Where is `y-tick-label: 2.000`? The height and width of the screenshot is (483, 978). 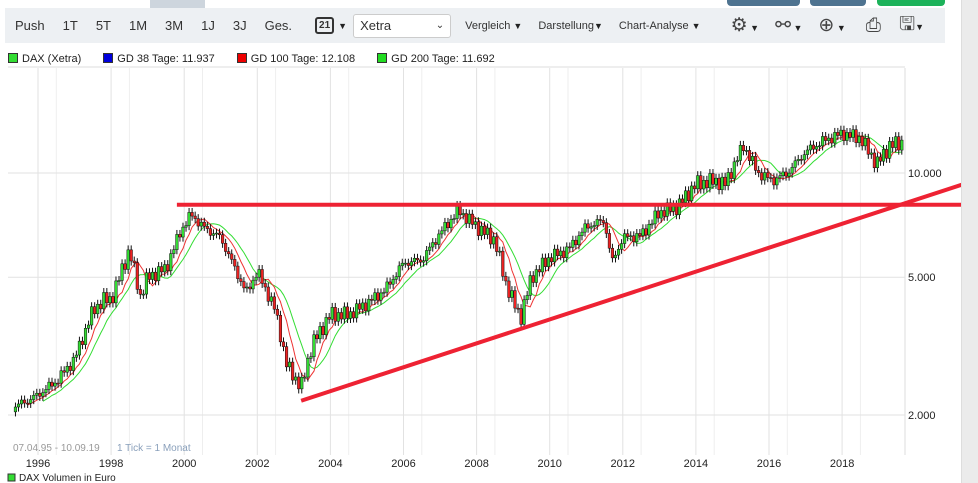
y-tick-label: 2.000 is located at coordinates (922, 416).